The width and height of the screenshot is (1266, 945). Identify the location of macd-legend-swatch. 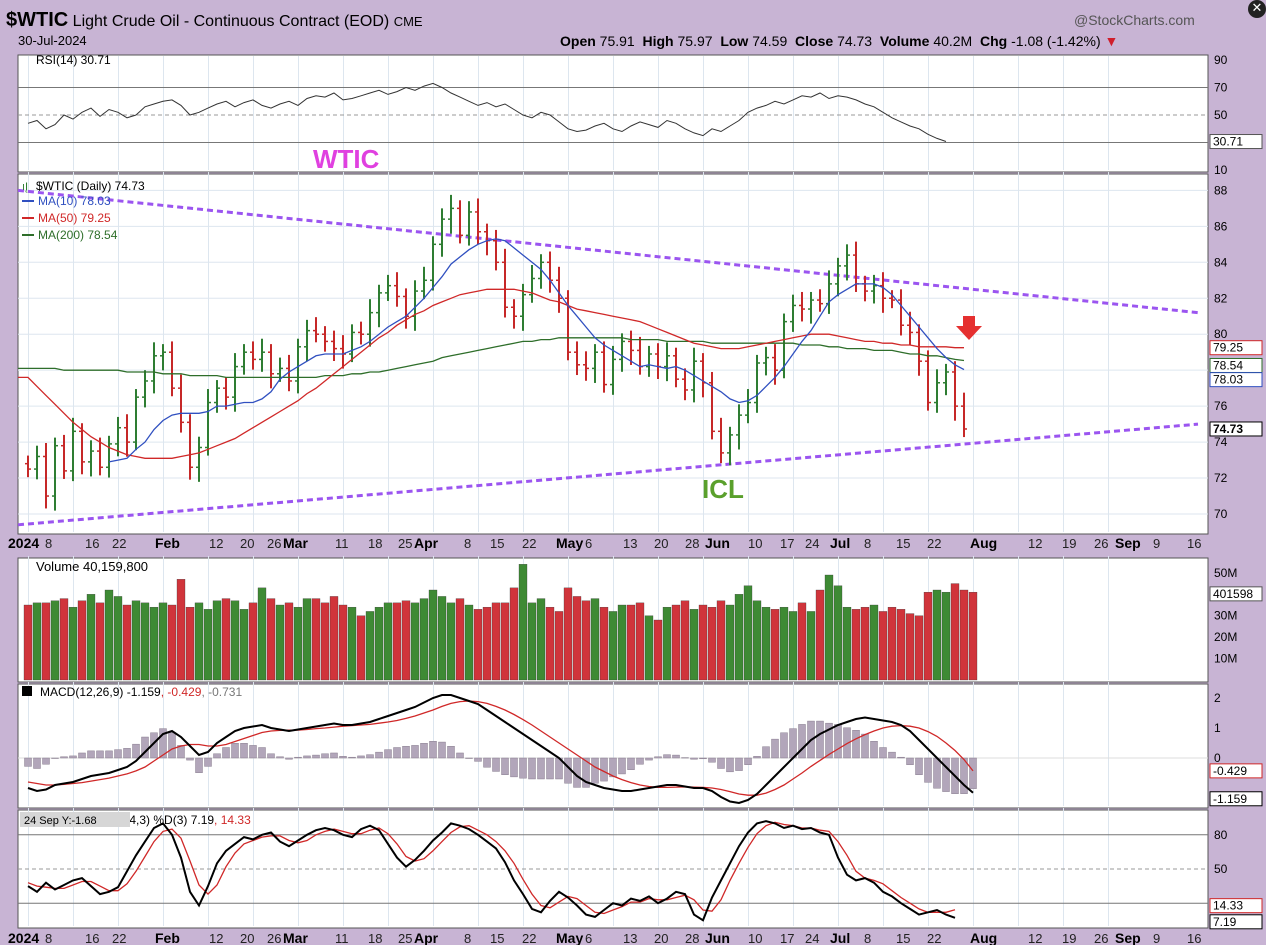
(27, 691).